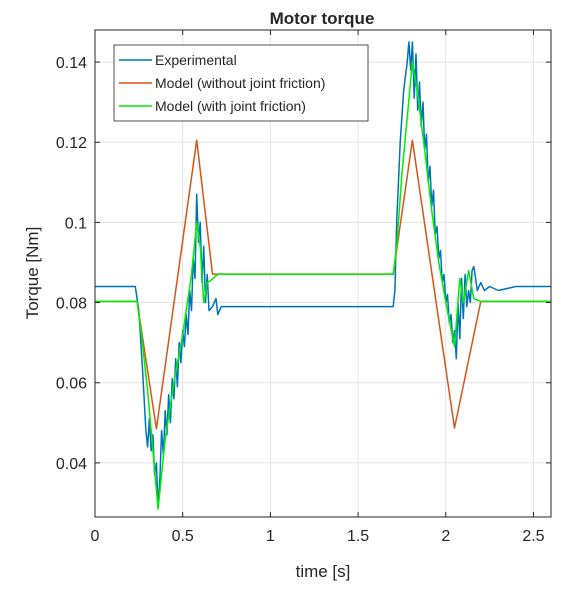 The width and height of the screenshot is (577, 590). What do you see at coordinates (71, 464) in the screenshot?
I see `y-tick-label: 0.04` at bounding box center [71, 464].